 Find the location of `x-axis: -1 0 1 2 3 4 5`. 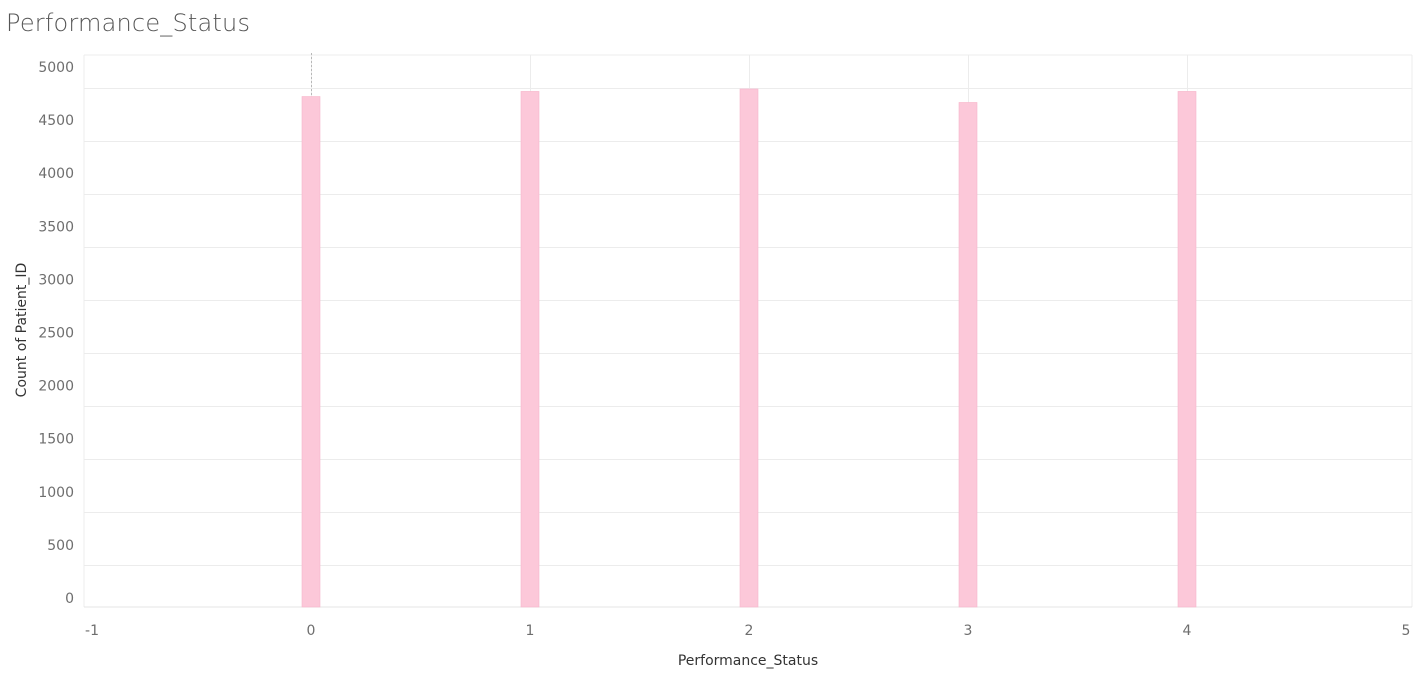

x-axis: -1 0 1 2 3 4 5 is located at coordinates (747, 631).